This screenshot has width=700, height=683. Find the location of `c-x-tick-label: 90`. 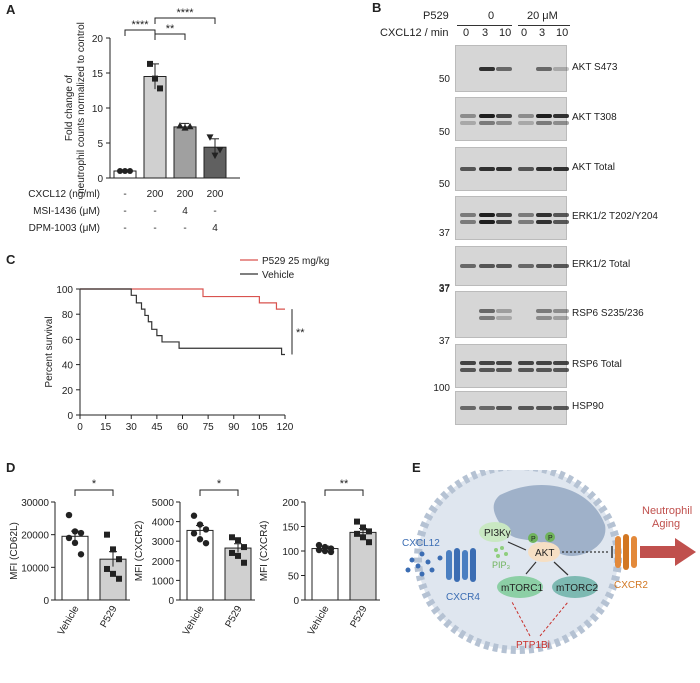

c-x-tick-label: 90 is located at coordinates (234, 427).